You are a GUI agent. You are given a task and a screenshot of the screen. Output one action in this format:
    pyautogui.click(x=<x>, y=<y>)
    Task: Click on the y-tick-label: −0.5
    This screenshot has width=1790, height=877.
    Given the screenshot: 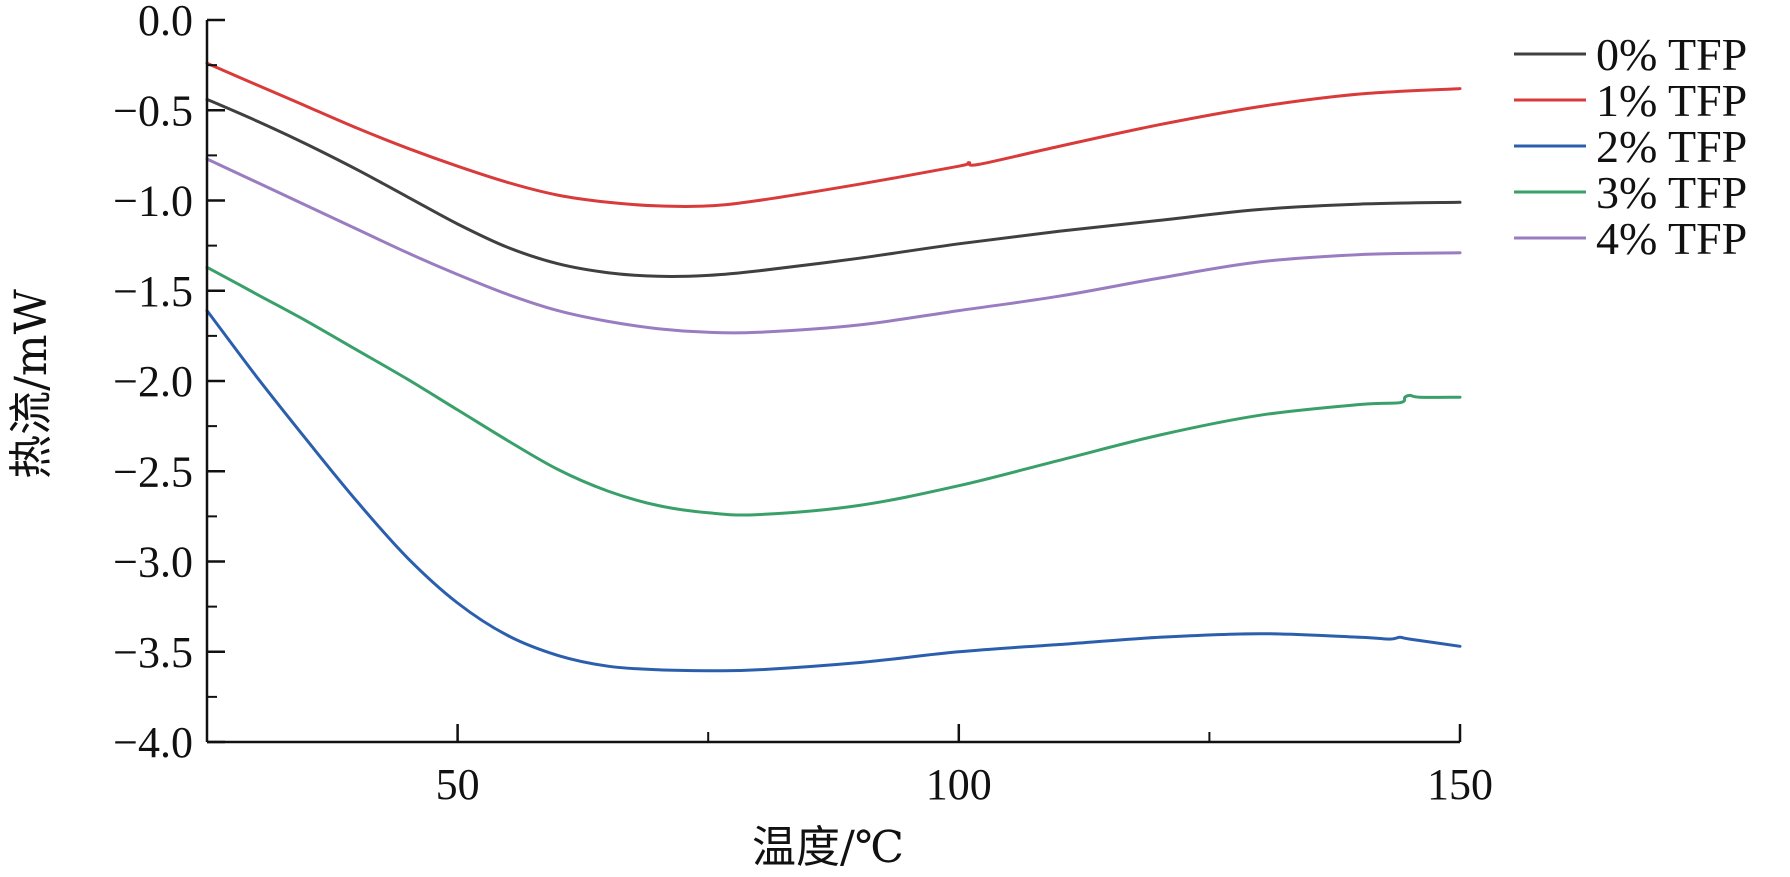 What is the action you would take?
    pyautogui.click(x=153, y=110)
    